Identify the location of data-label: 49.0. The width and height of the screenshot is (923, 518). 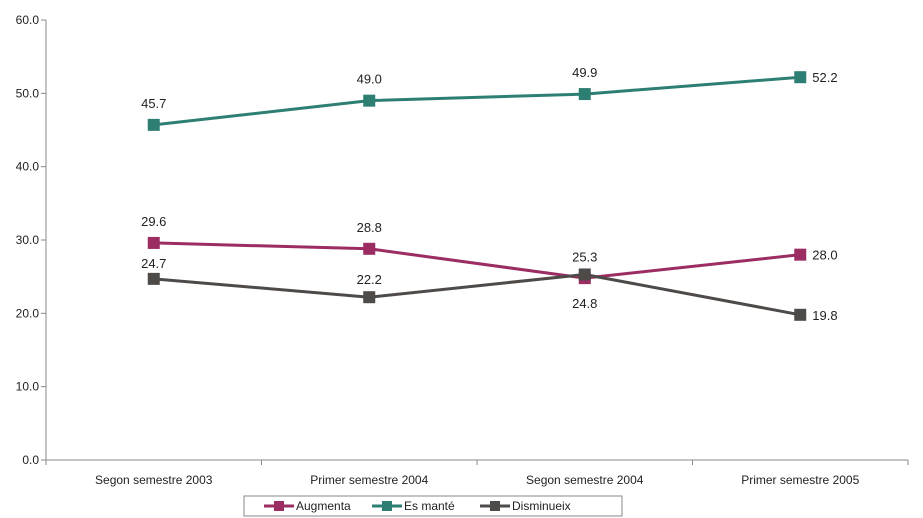
(369, 79).